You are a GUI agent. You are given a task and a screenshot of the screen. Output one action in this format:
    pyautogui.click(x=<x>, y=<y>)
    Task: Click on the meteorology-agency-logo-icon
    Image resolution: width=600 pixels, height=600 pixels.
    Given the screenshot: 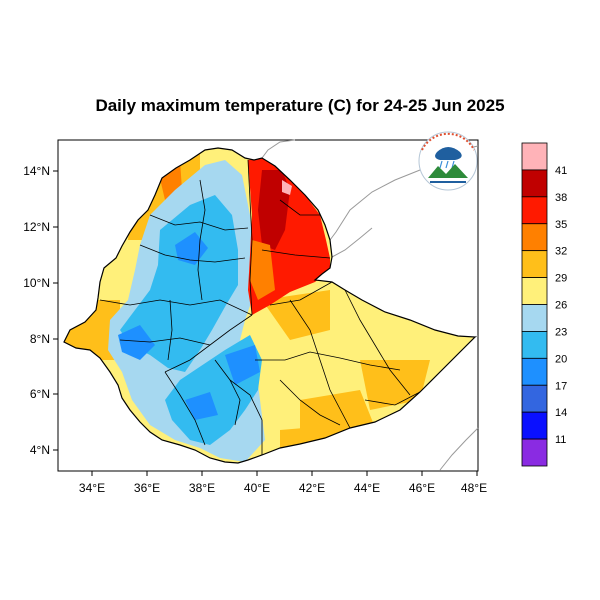 What is the action you would take?
    pyautogui.click(x=448, y=161)
    